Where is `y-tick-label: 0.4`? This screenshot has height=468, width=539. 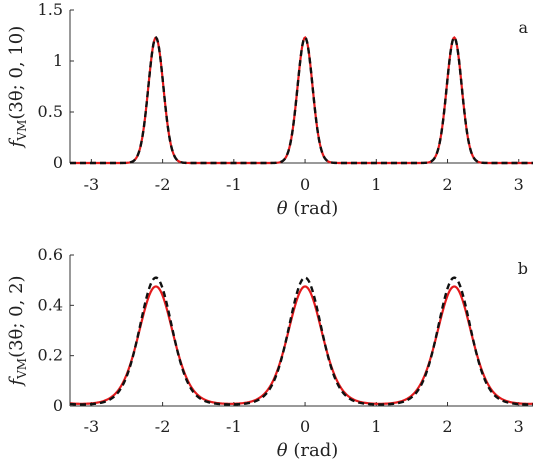
y-tick-label: 0.4 is located at coordinates (50, 304).